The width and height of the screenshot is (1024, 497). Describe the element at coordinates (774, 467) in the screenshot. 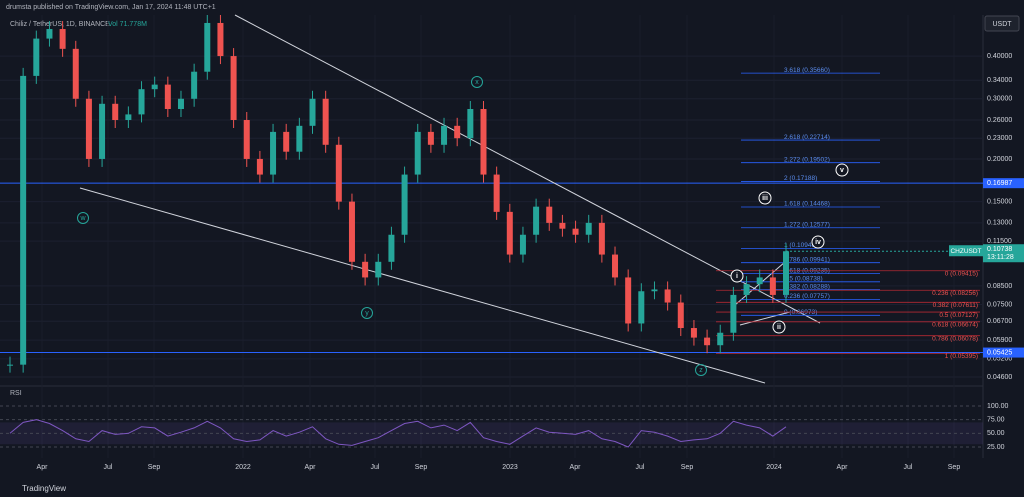

I see `x-tick-label: 2024` at that location.